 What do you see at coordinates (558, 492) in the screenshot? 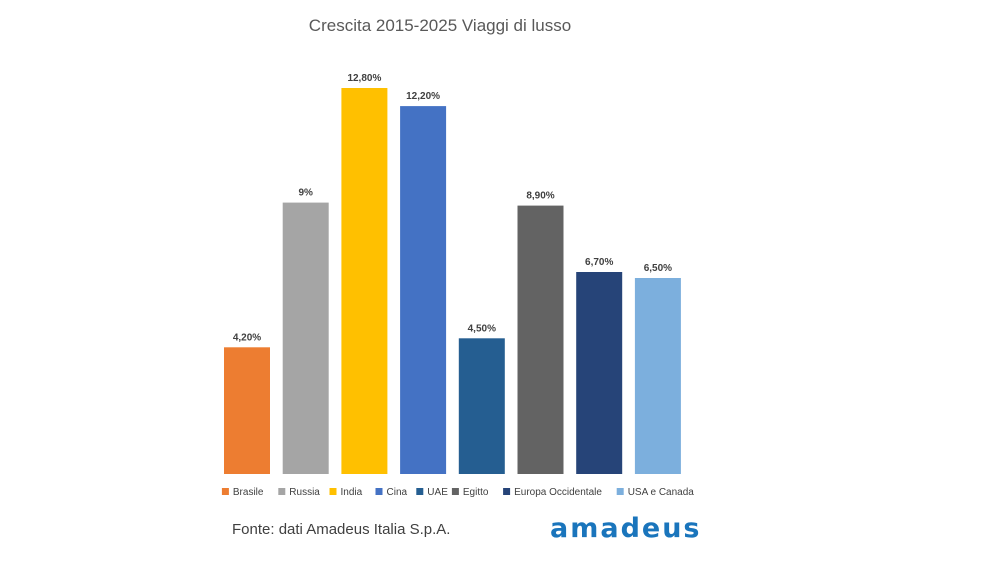
I see `legend-label: Europa Occidentale` at bounding box center [558, 492].